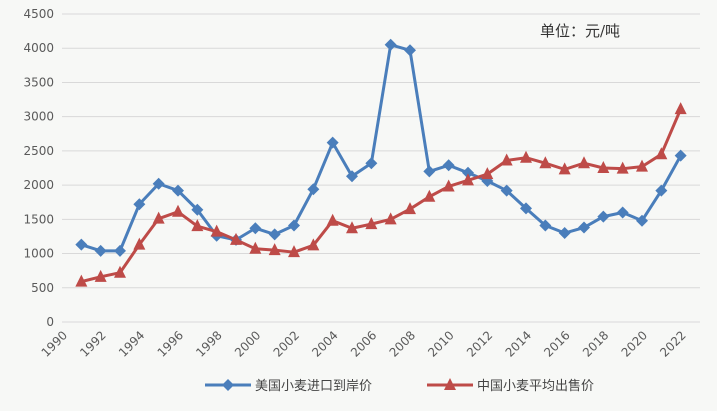 The height and width of the screenshot is (411, 717). Describe the element at coordinates (38, 185) in the screenshot. I see `y-tick-label: 2000` at that location.